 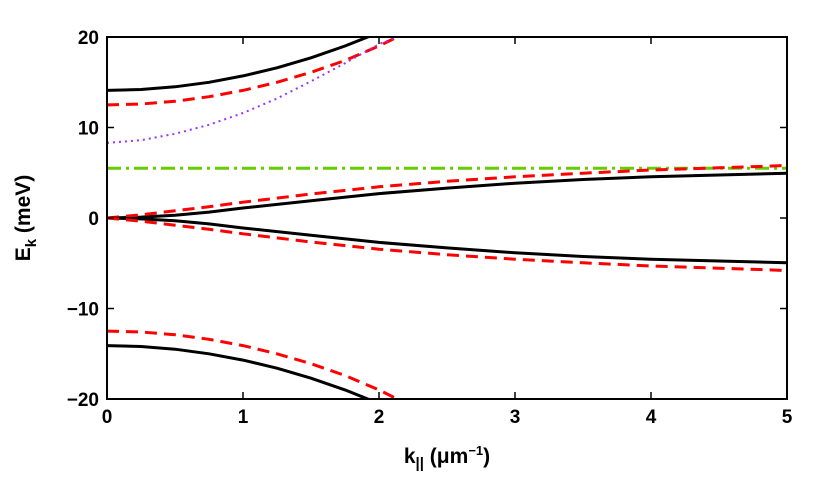 What do you see at coordinates (107, 417) in the screenshot?
I see `x-tick-label: 0` at bounding box center [107, 417].